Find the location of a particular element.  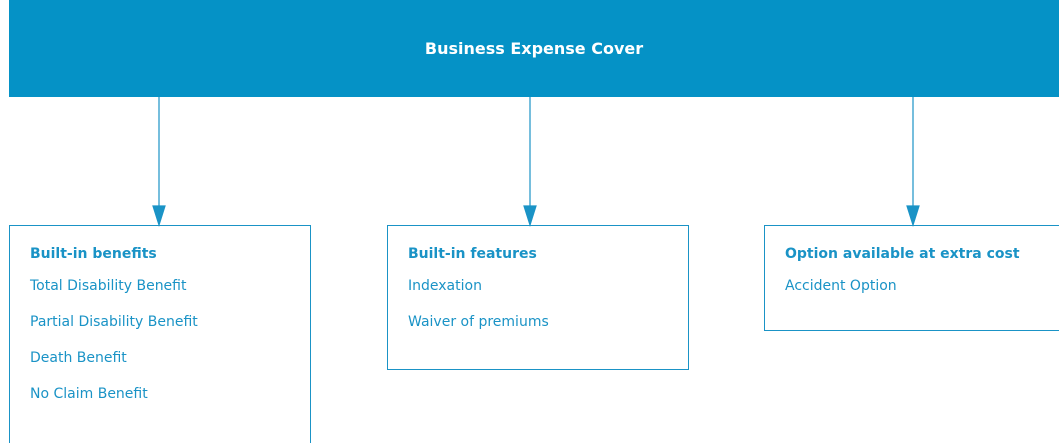

node-item: Total Disability Benefit is located at coordinates (108, 286).